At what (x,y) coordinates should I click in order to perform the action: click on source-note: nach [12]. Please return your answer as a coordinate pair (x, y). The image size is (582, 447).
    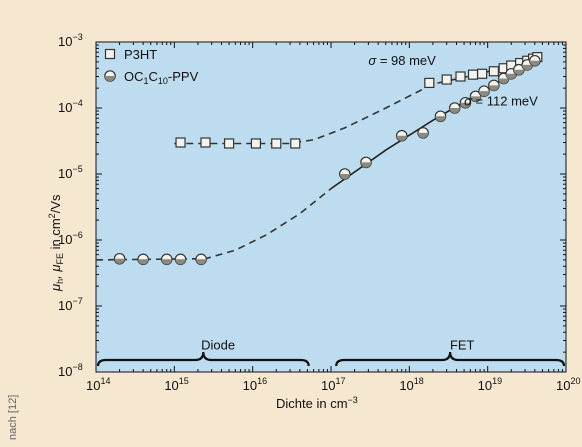
    Looking at the image, I should click on (13, 417).